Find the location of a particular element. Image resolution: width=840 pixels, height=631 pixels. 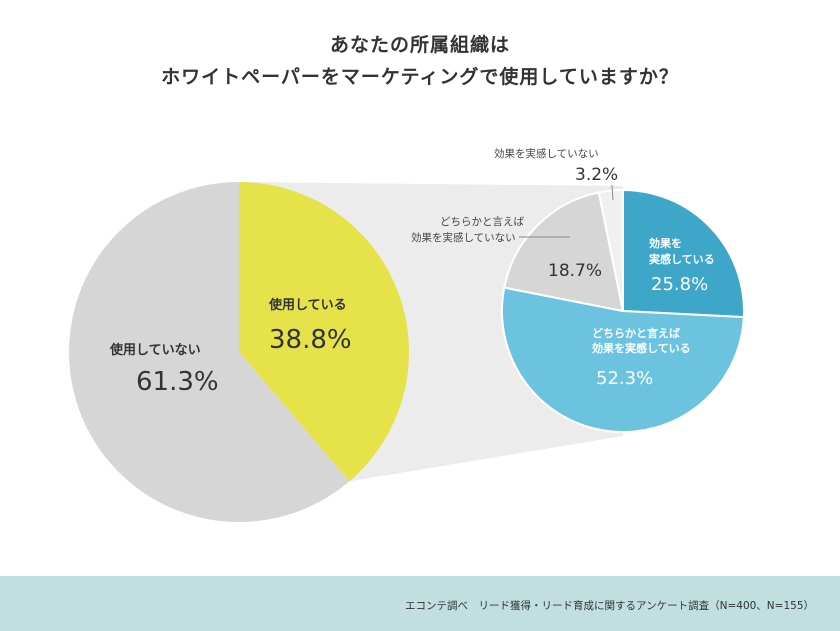

slice-label: 効果を実感している is located at coordinates (641, 348).